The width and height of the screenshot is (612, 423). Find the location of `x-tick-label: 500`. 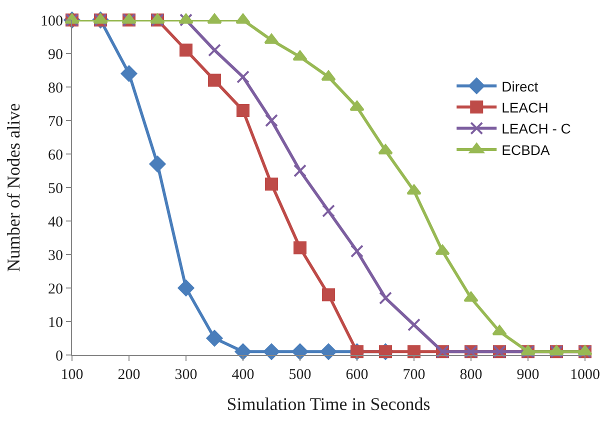

x-tick-label: 500 is located at coordinates (300, 375).